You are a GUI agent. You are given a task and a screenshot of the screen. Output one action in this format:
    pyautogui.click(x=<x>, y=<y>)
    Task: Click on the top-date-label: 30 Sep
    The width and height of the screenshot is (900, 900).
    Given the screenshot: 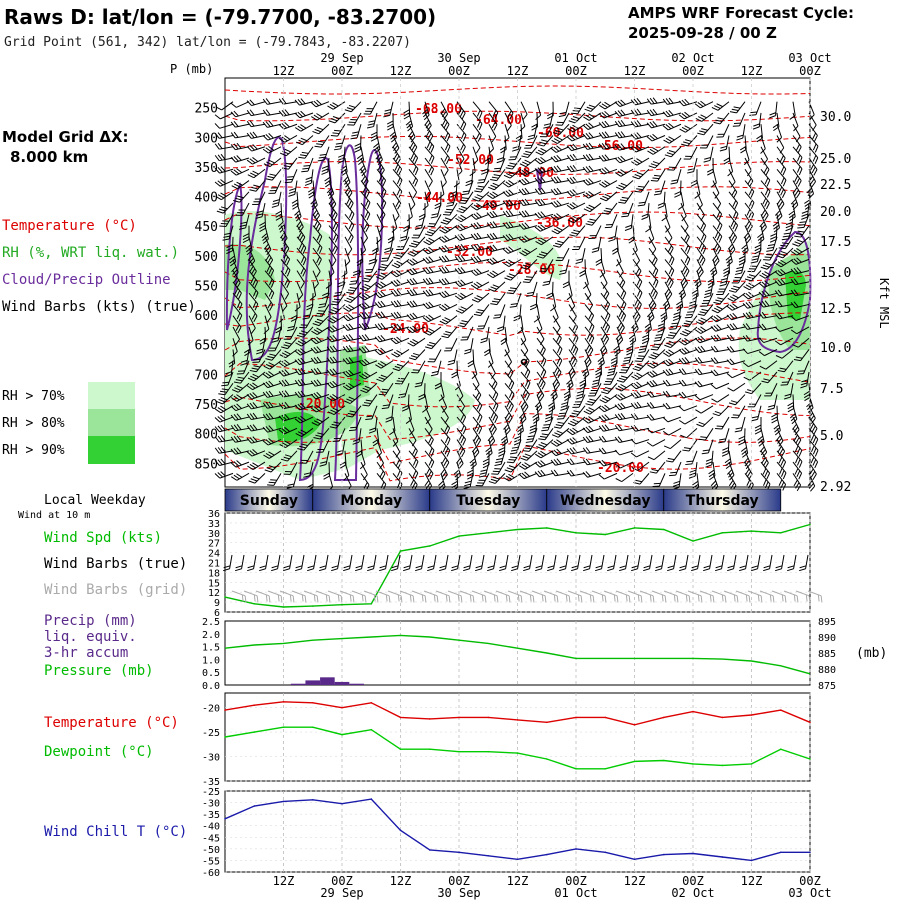 What is the action you would take?
    pyautogui.click(x=458, y=58)
    